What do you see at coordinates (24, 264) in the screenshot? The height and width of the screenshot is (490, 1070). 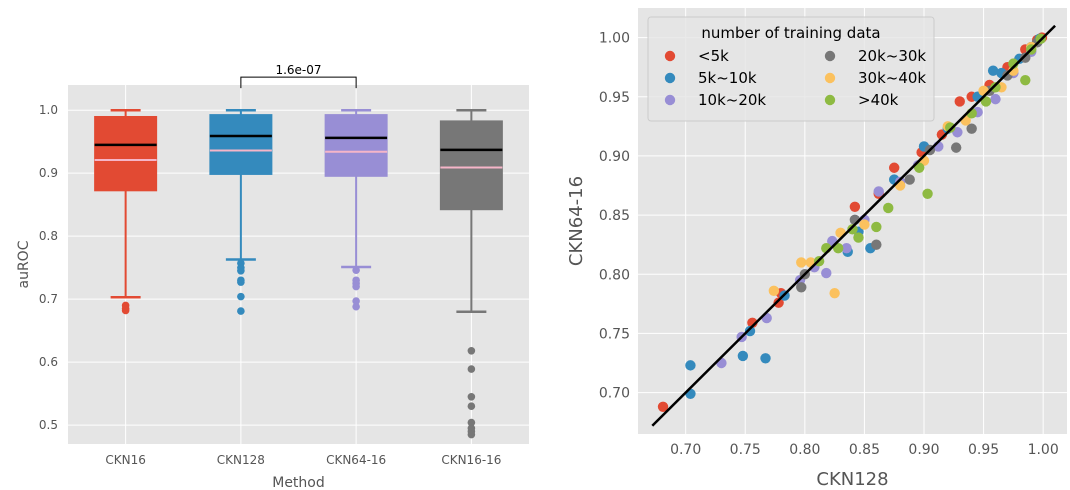 I see `boxplot-y-axis-label: auROC` at bounding box center [24, 264].